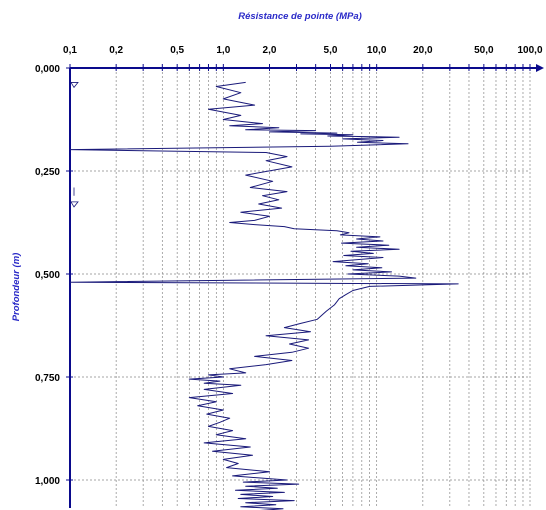  I want to click on x-tick-labels: 0,1 0,2 0,5 1,0 2,0 5,0 10,0 20,0 50,0 100,0, so click(303, 50).